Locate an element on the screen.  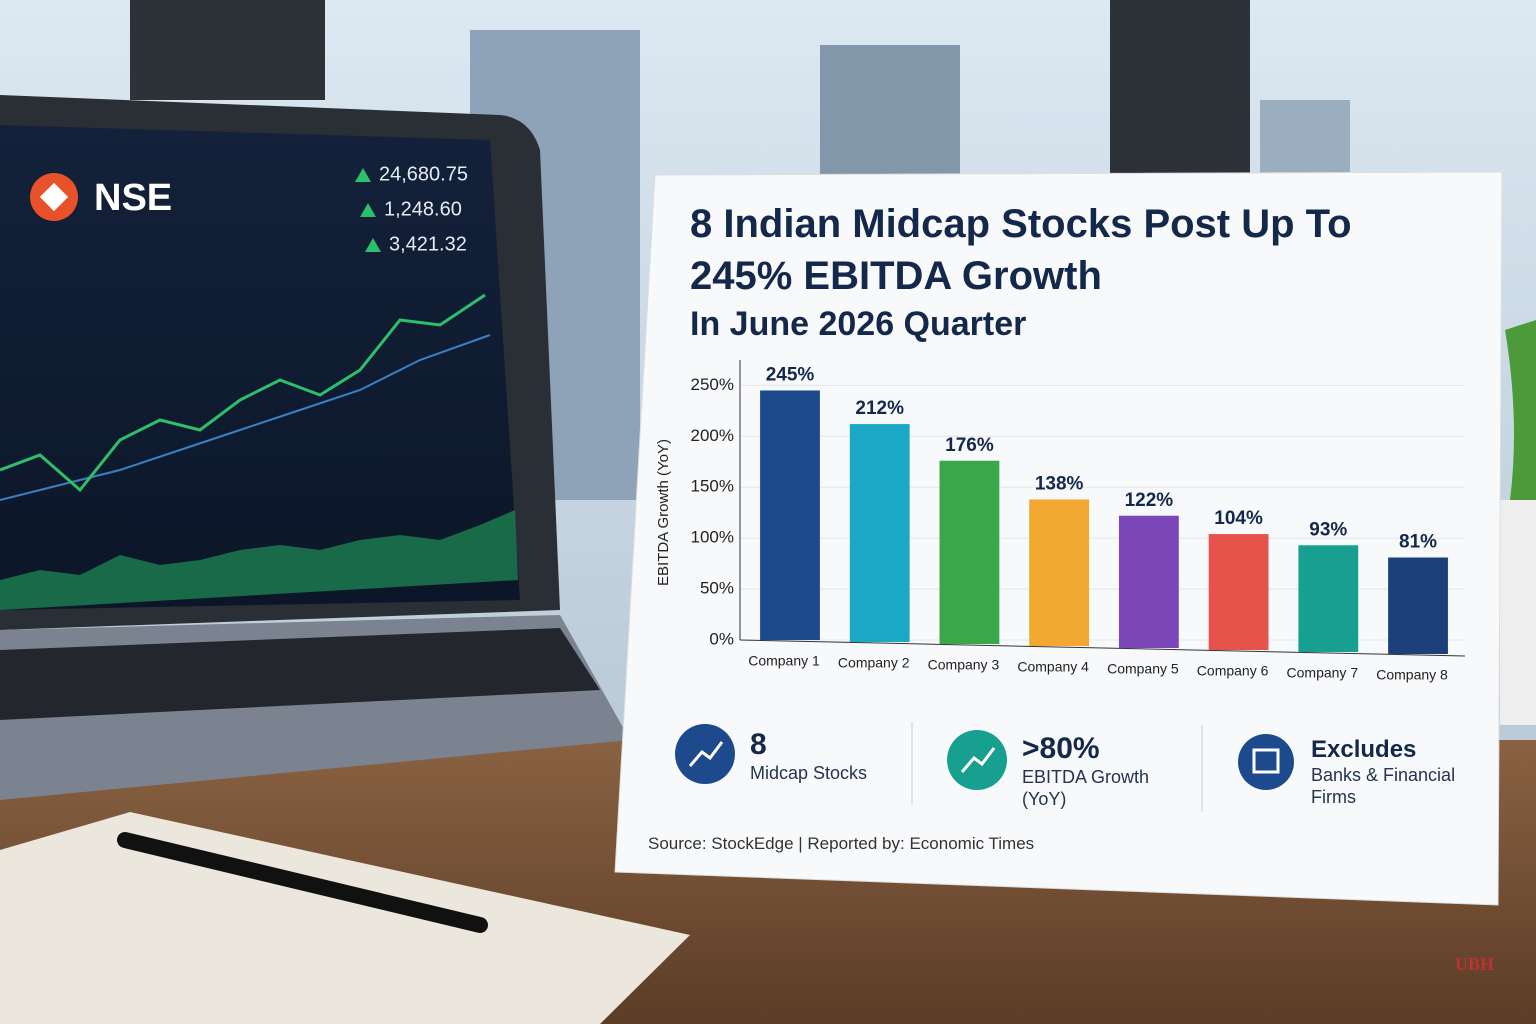
x-tick-label: Company 1 is located at coordinates (784, 661).